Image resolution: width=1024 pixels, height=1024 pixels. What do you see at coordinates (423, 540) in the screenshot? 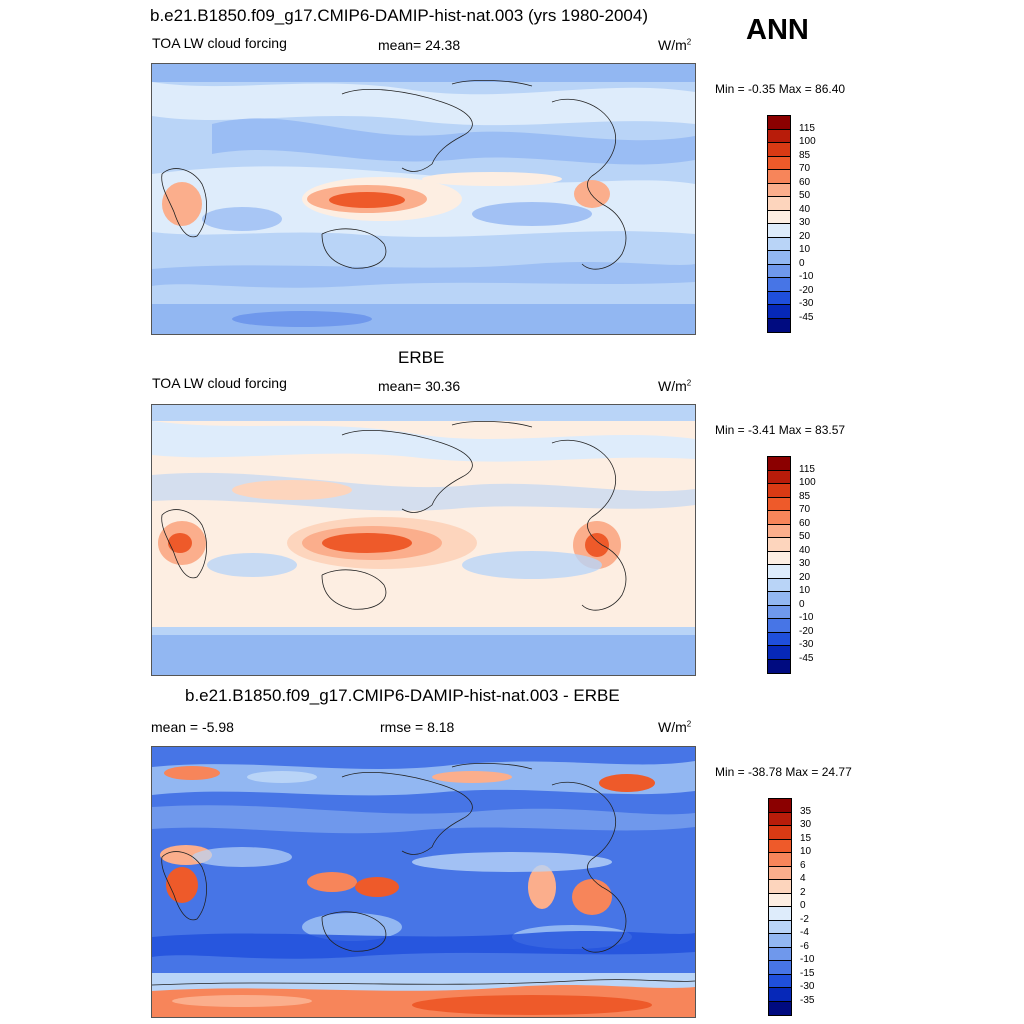
I see `panel2-map` at bounding box center [423, 540].